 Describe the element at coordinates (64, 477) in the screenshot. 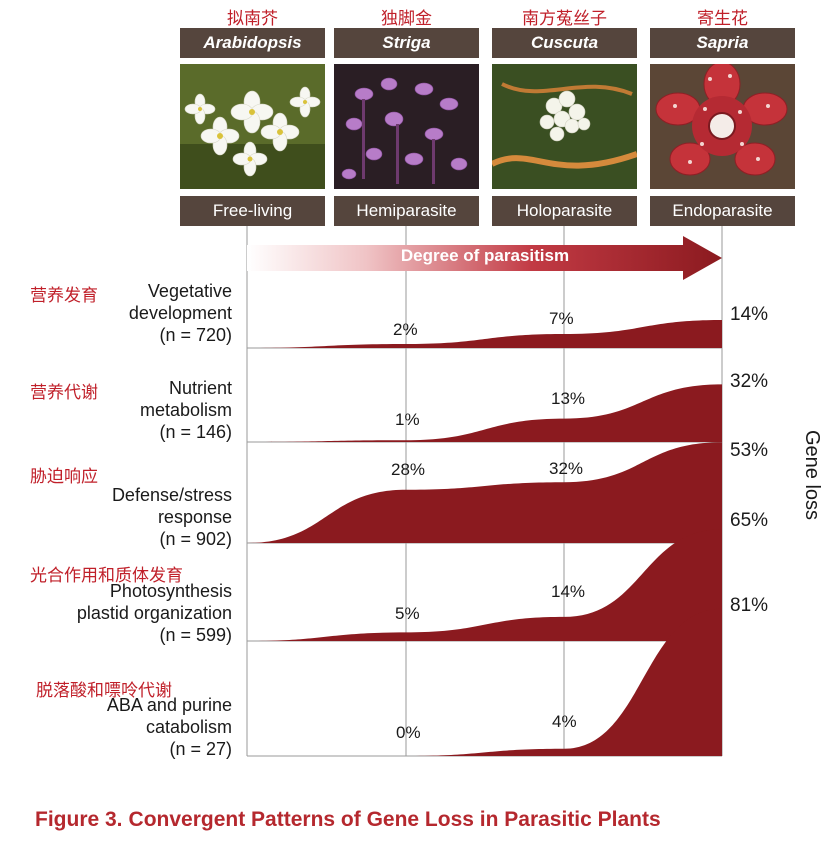

I see `row-defense-chinese: 胁迫响应` at that location.